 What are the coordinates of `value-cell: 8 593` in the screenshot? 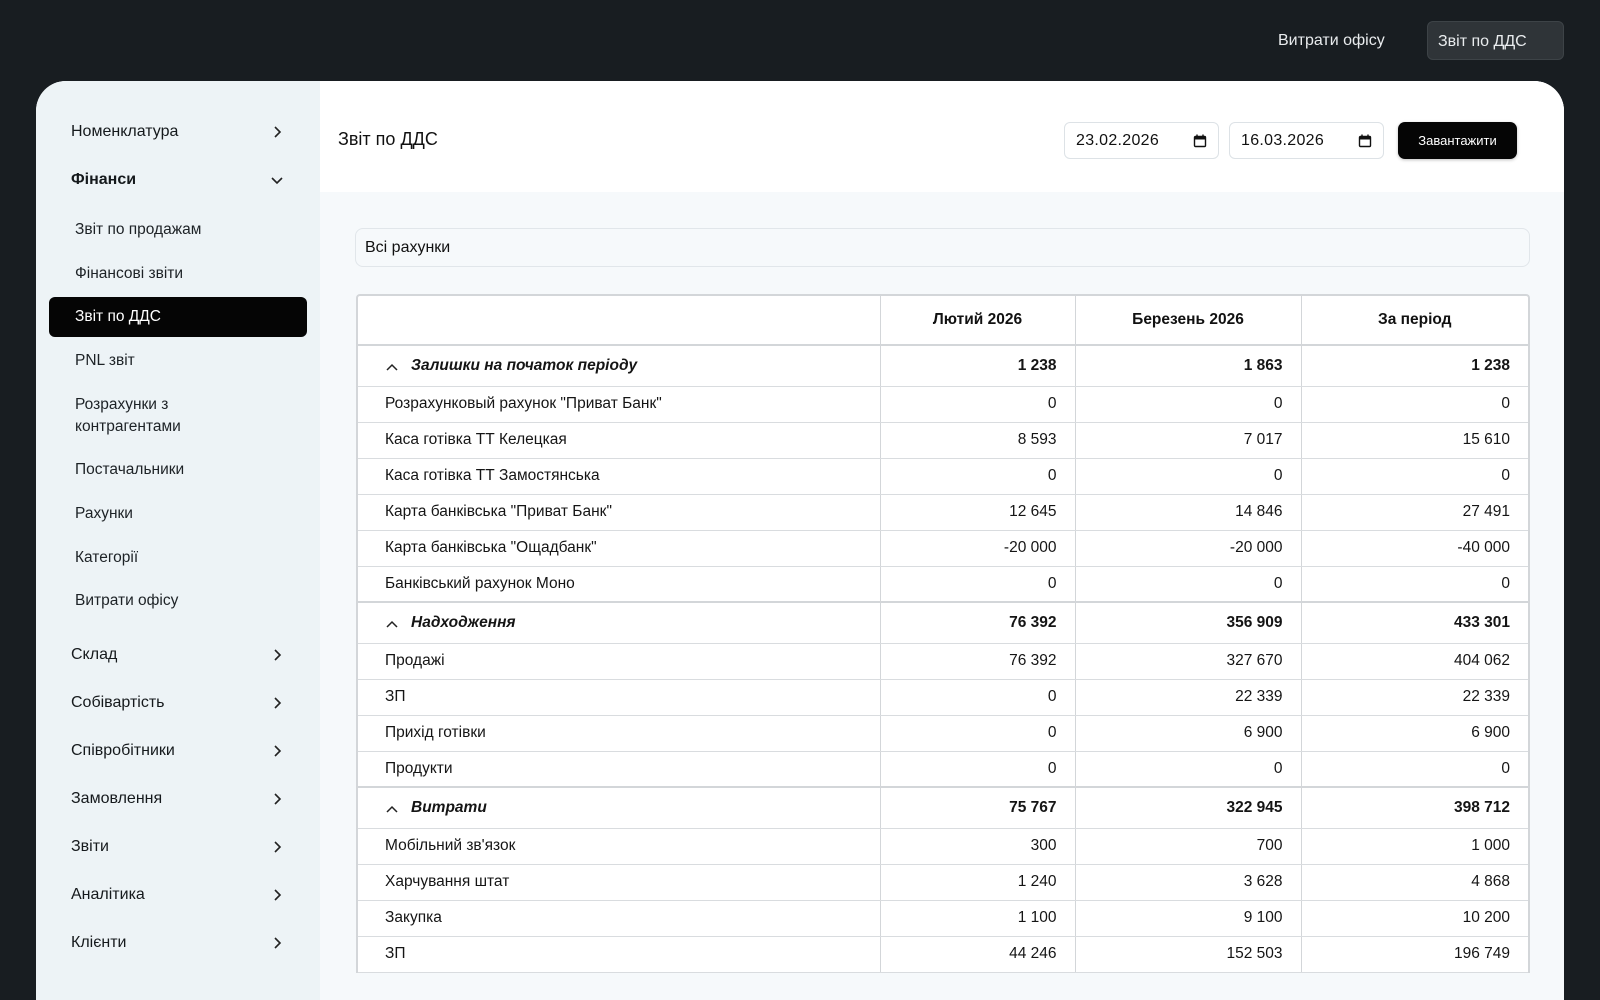 It's located at (977, 440).